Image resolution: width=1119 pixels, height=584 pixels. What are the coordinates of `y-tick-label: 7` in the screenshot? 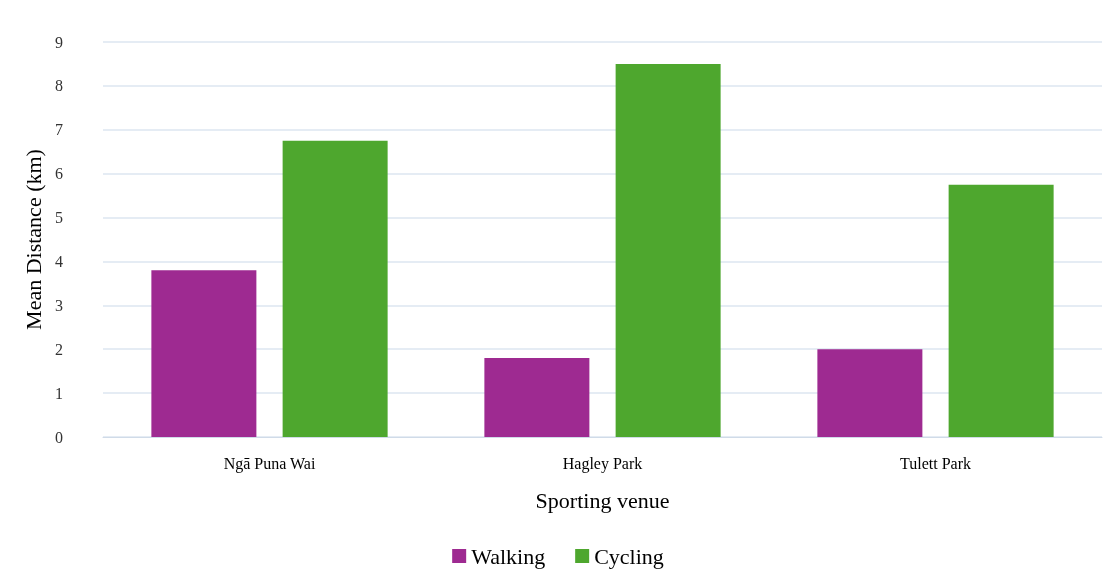 It's located at (59, 130).